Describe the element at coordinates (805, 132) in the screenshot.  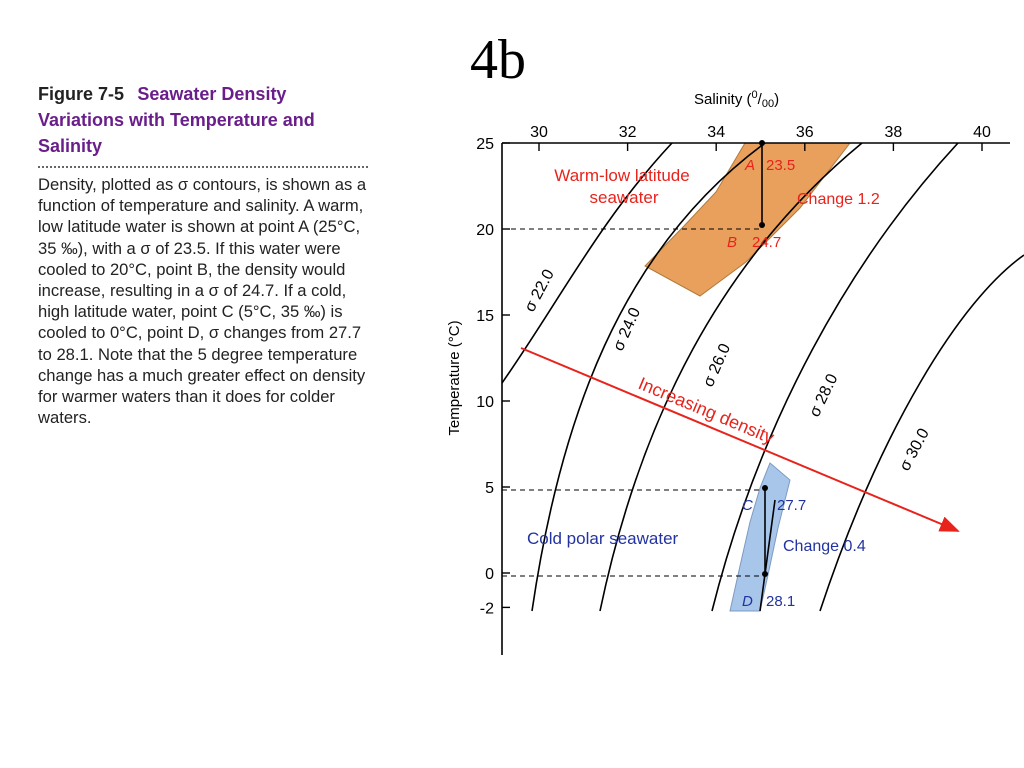
I see `x-tick-label: 36` at that location.